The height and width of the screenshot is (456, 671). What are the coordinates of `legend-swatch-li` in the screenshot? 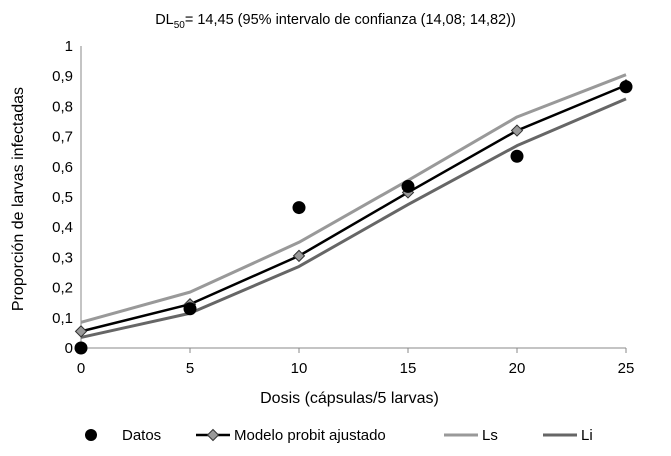 It's located at (560, 435).